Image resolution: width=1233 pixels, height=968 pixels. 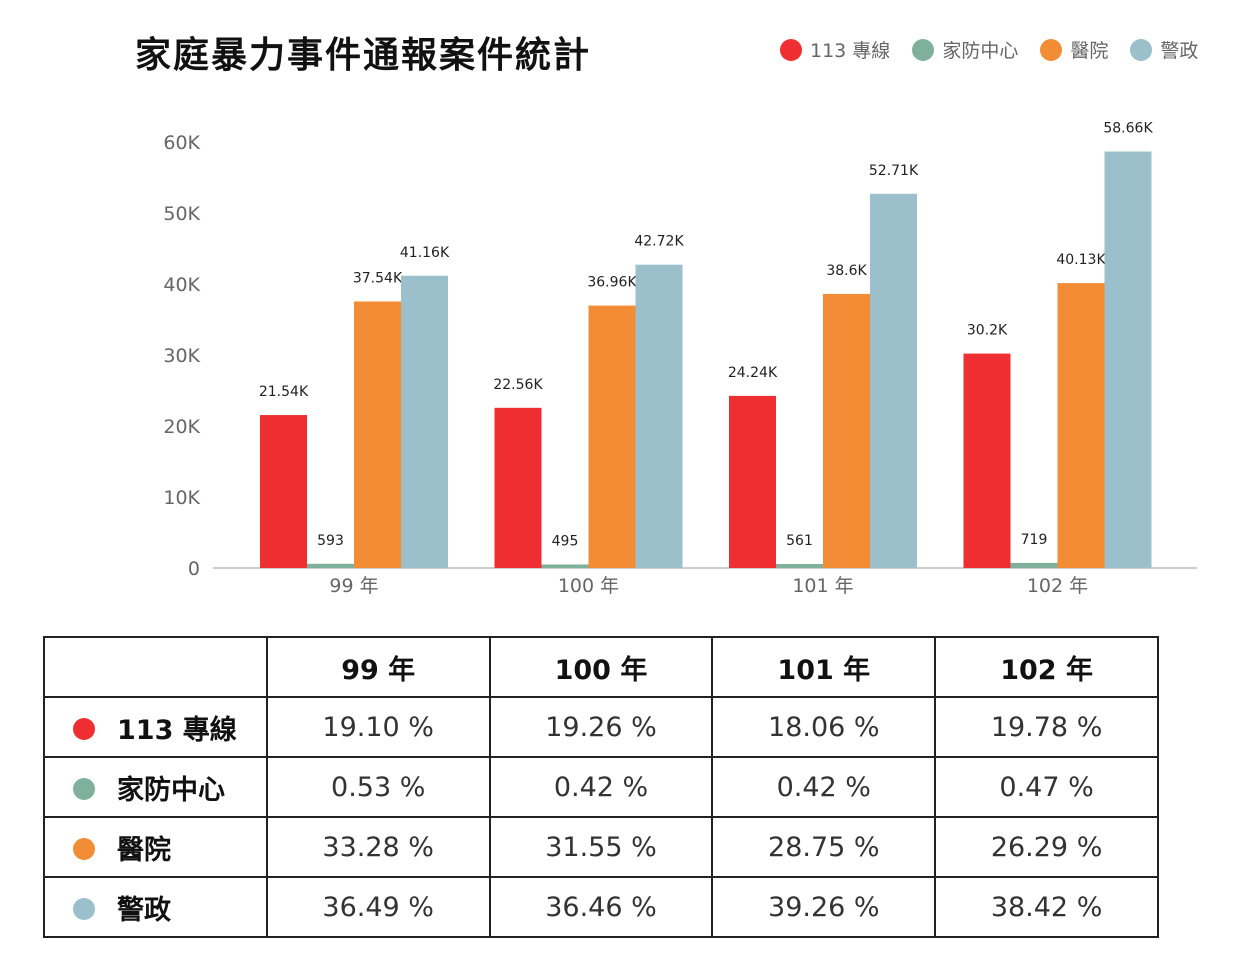 I want to click on bar-value-label: 30.2K, so click(x=987, y=331).